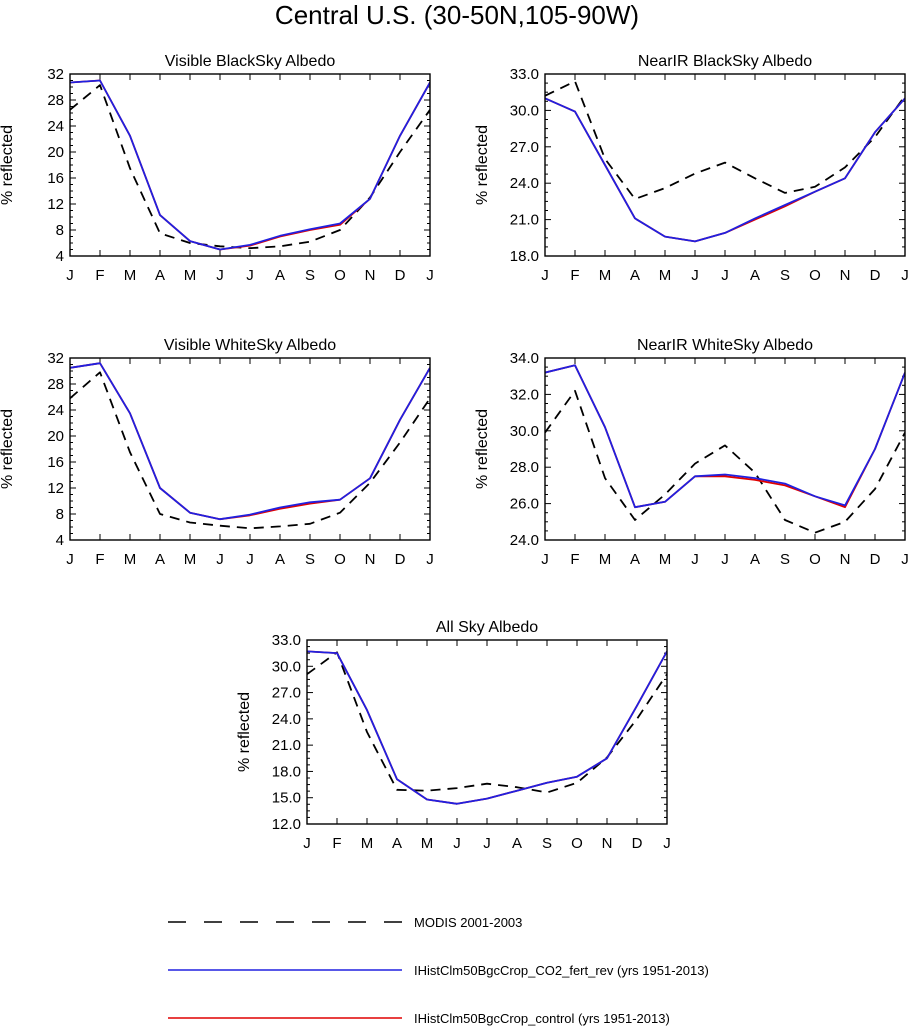  I want to click on chart-title: Visible BlackSky Albedo, so click(250, 61).